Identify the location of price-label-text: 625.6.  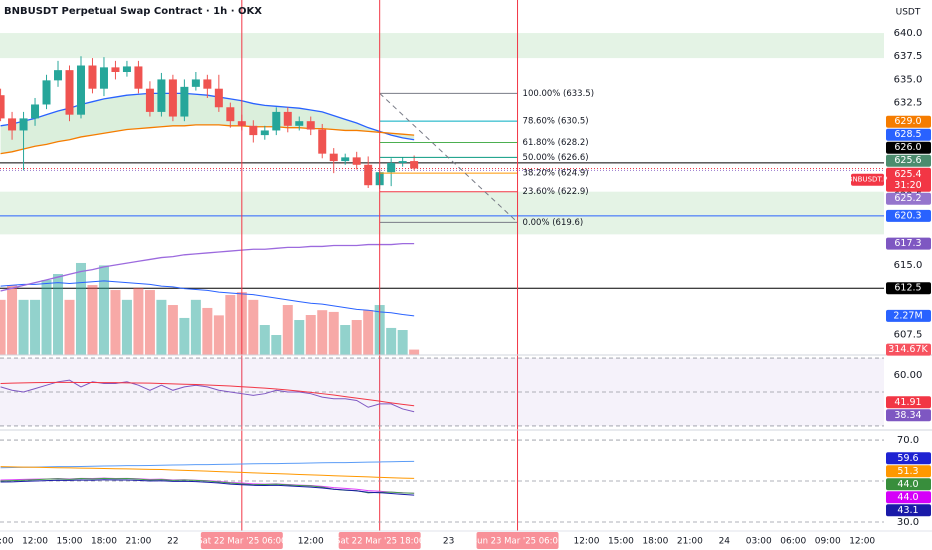
(907, 160).